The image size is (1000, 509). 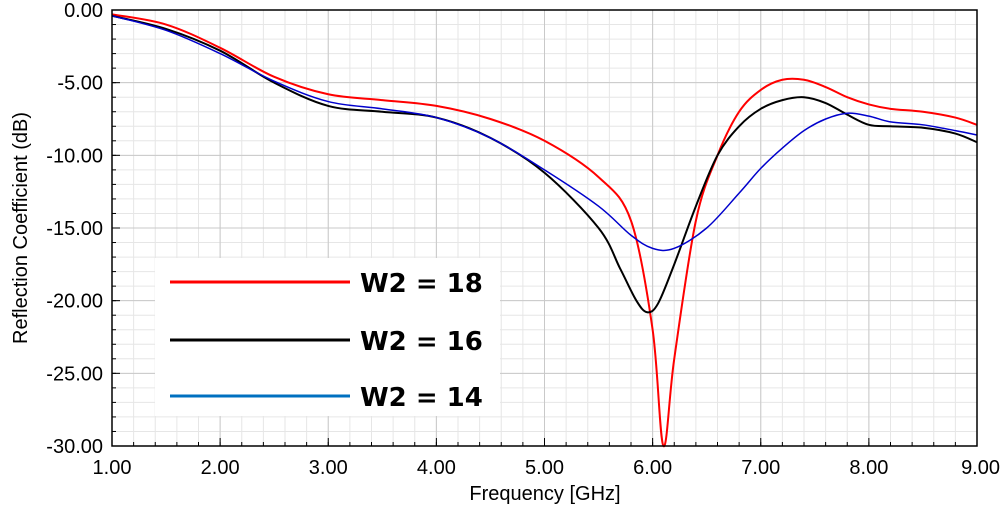 I want to click on y-axis-title: Reflection Coefficient (dB), so click(x=21, y=228).